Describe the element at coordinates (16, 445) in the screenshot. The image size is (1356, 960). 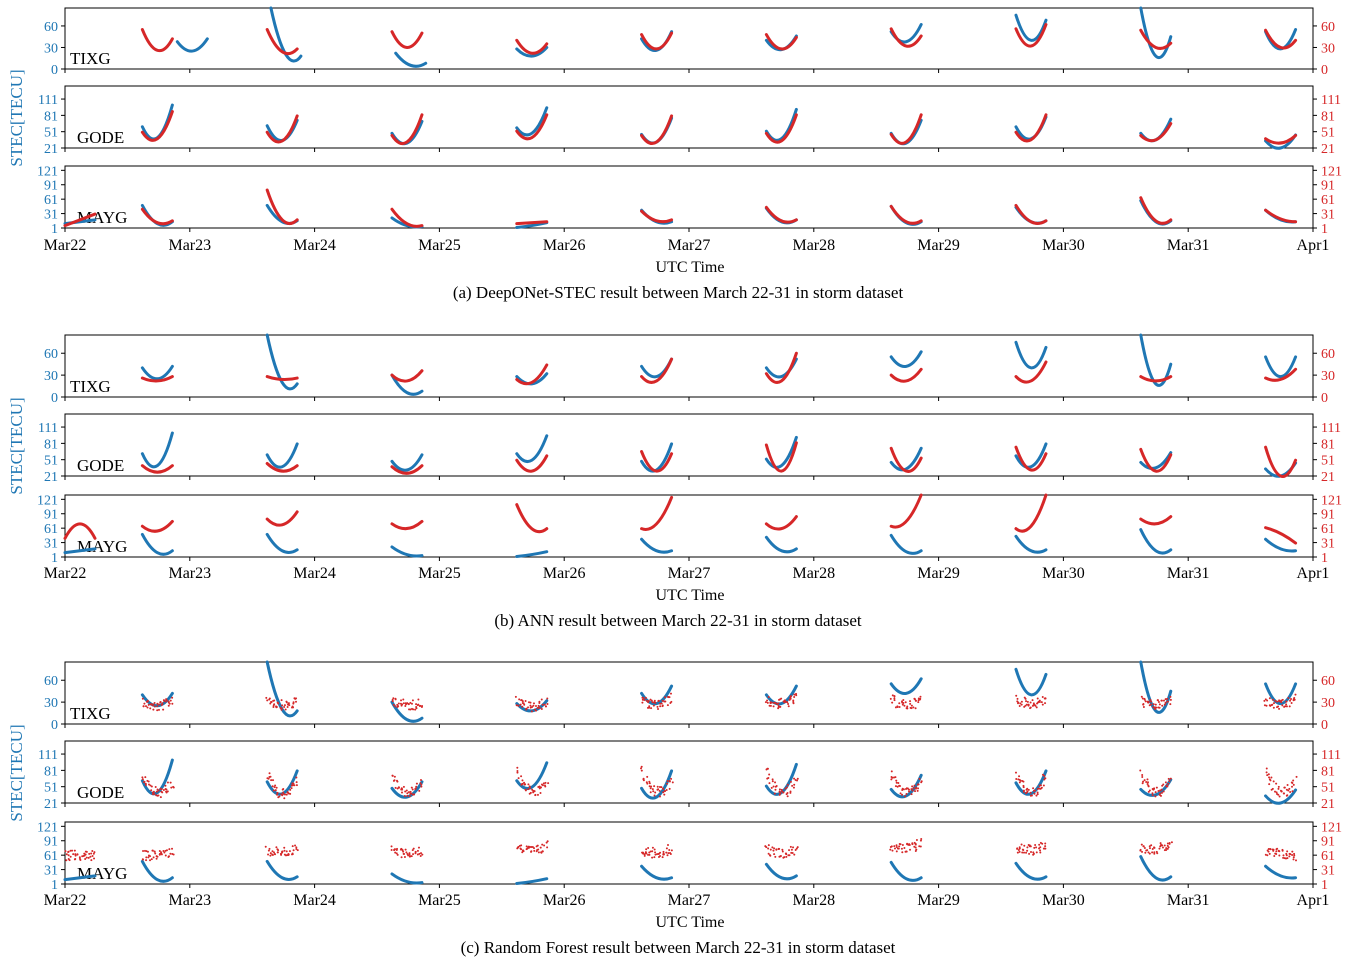
I see `y-axis-label: STEC[TECU]` at that location.